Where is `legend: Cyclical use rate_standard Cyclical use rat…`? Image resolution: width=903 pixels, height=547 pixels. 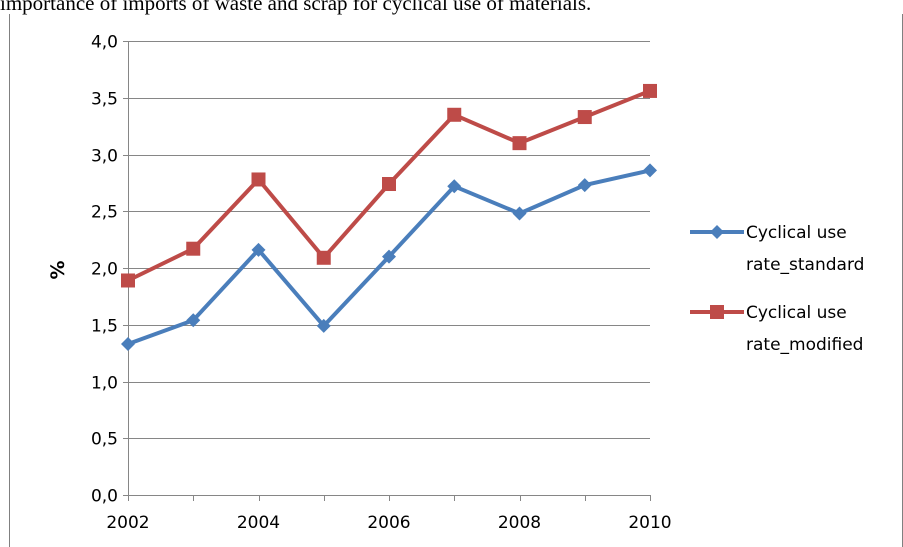 legend: Cyclical use rate_standard Cyclical use rat… is located at coordinates (777, 289).